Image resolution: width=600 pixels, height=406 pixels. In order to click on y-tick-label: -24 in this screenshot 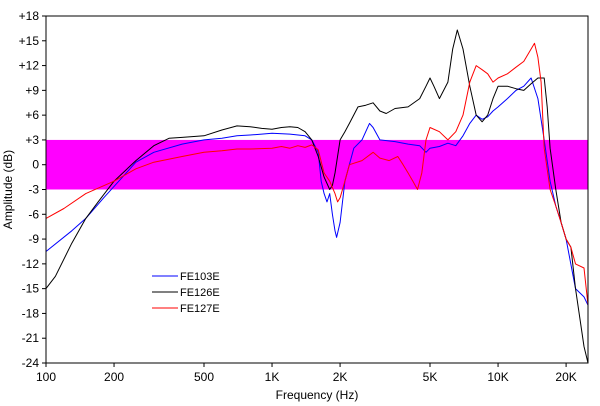, I will do `click(31, 363)`.